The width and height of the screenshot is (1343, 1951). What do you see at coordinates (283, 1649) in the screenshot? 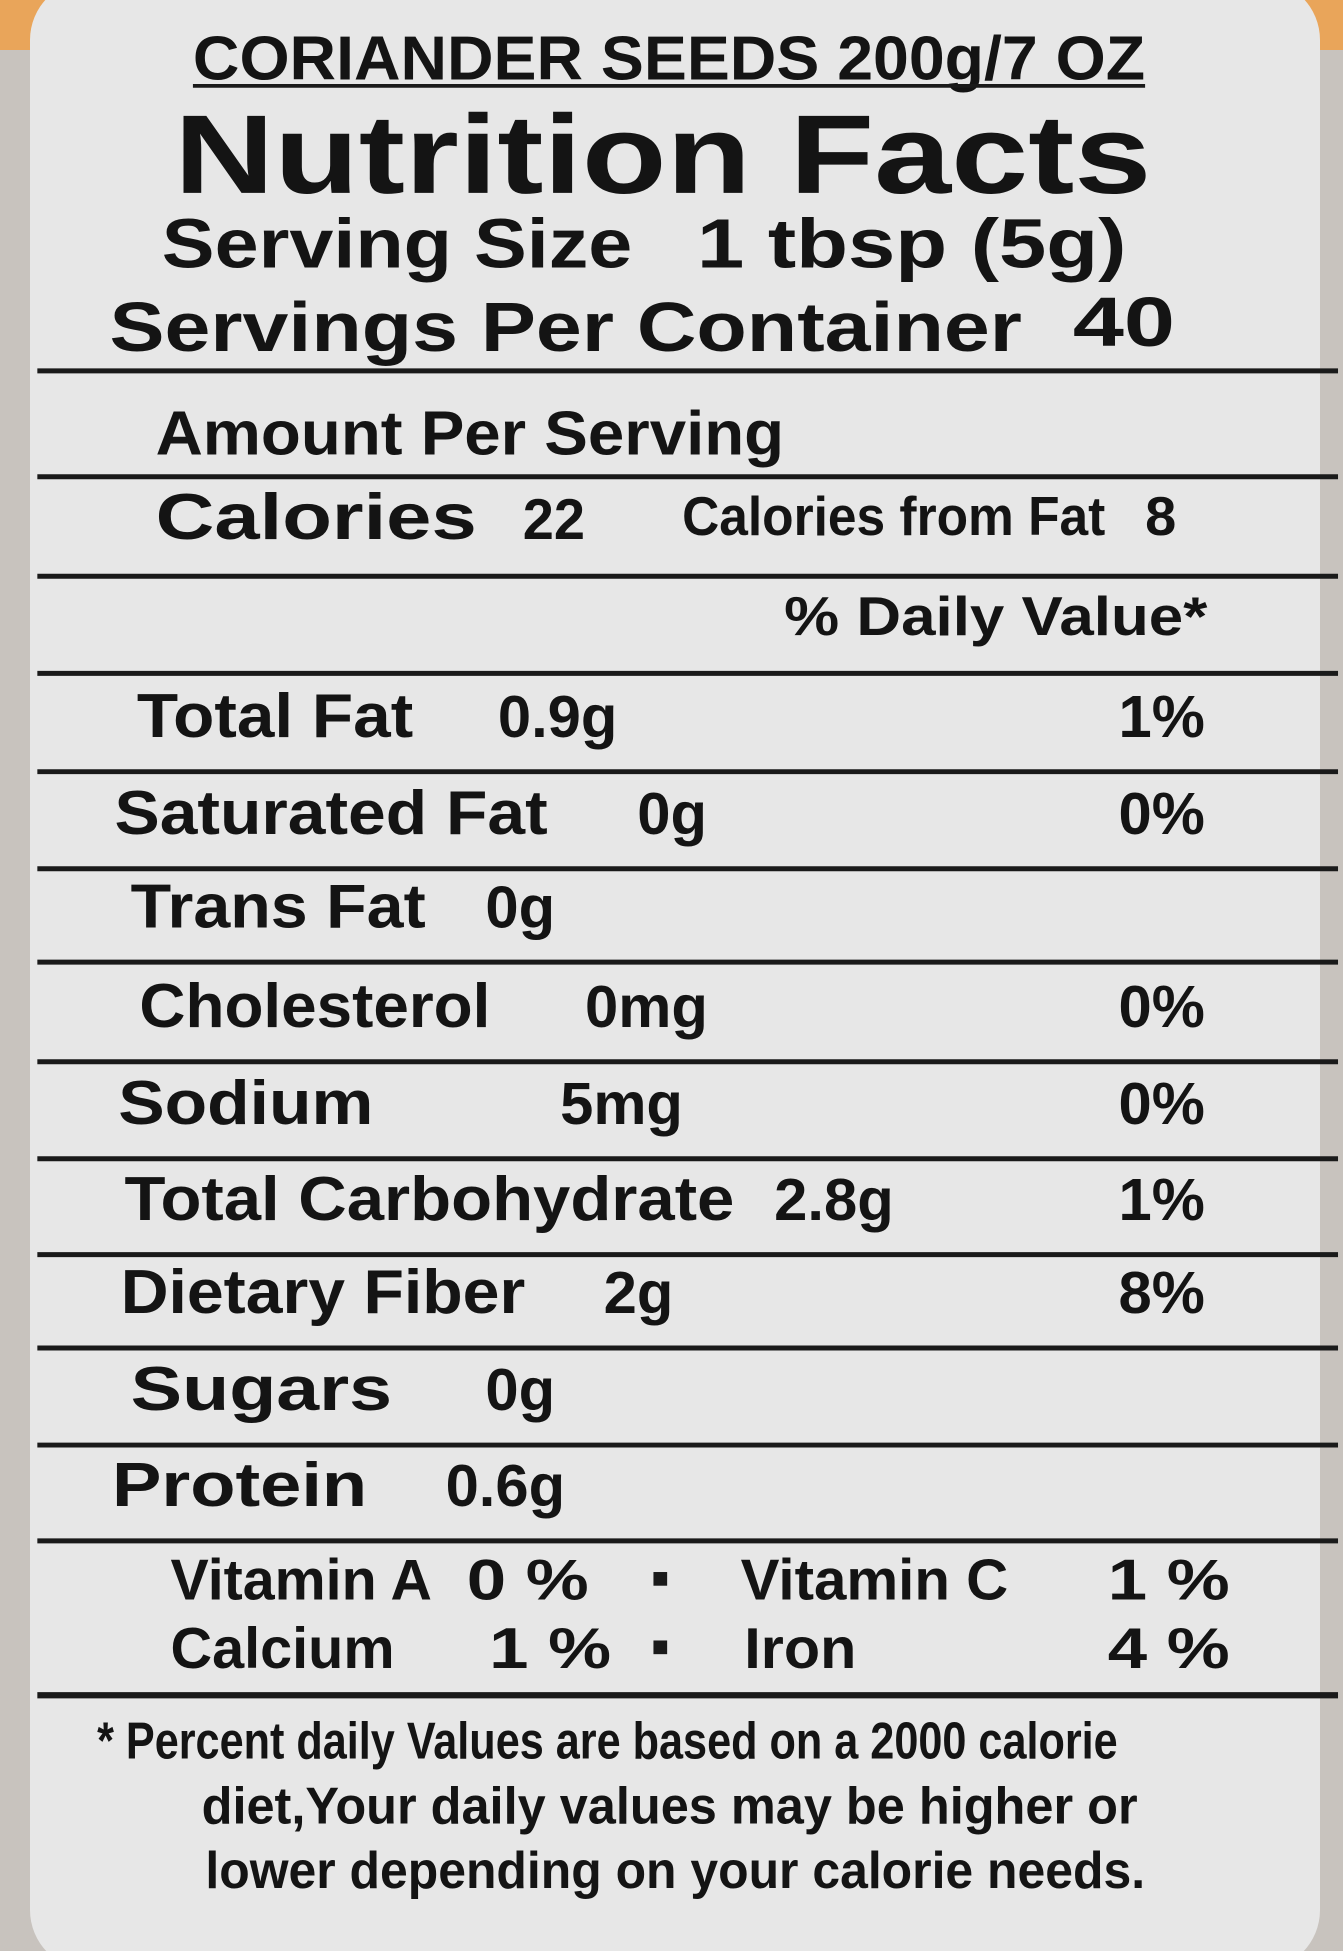
I see `vitamin-name: Calcium` at bounding box center [283, 1649].